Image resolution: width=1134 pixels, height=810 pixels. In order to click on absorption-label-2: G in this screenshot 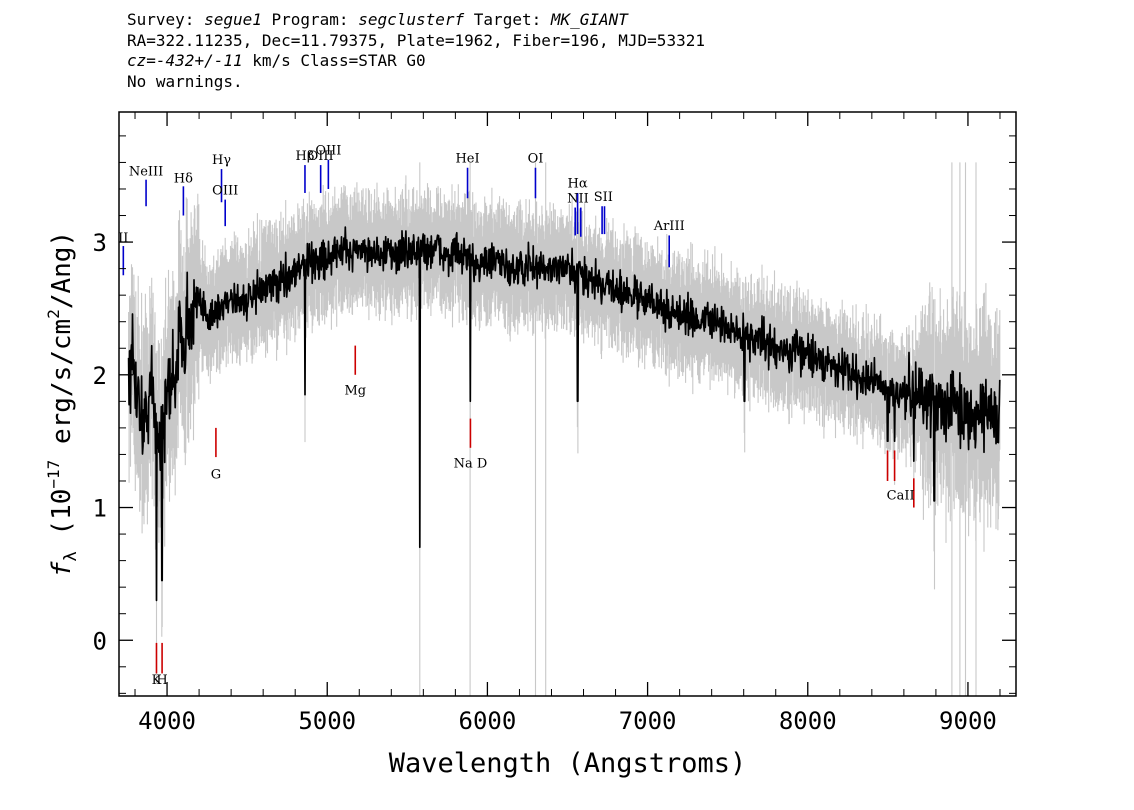, I will do `click(216, 474)`.